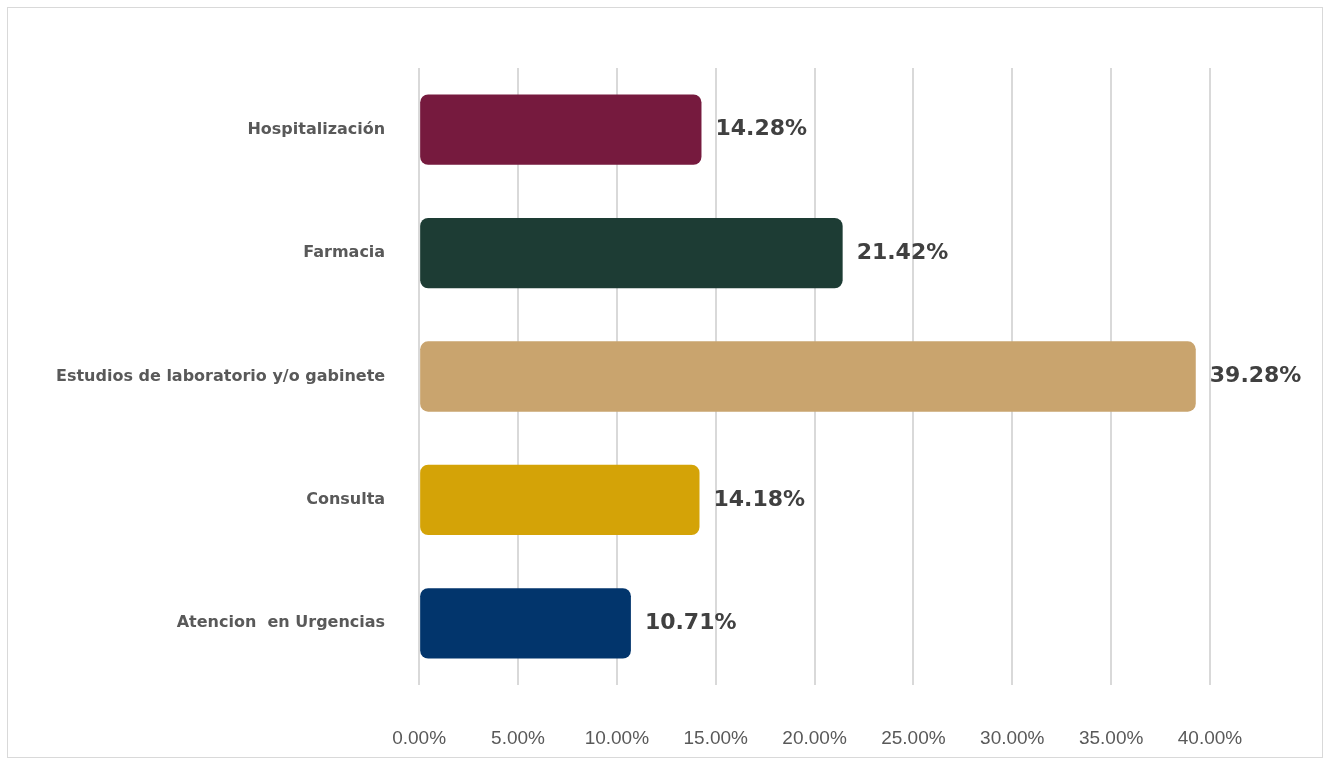 The height and width of the screenshot is (765, 1330). What do you see at coordinates (1111, 737) in the screenshot?
I see `x-tick-label: 35.00%` at bounding box center [1111, 737].